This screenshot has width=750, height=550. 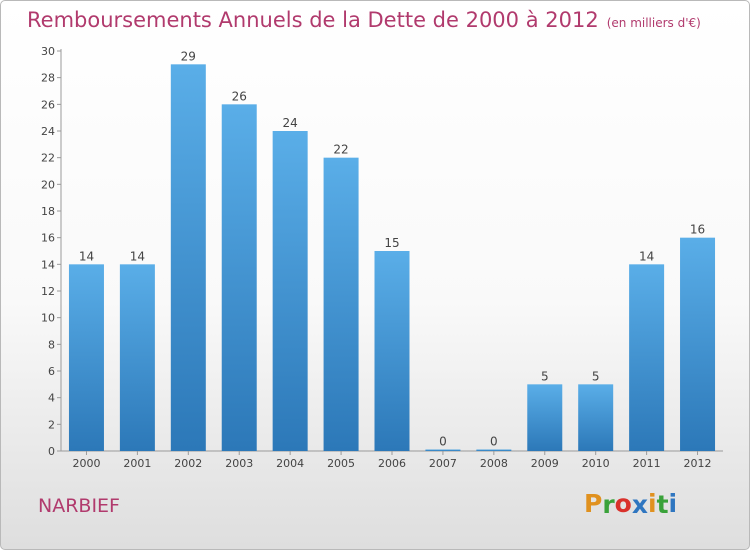 What do you see at coordinates (698, 463) in the screenshot?
I see `x-tick-label: 2012` at bounding box center [698, 463].